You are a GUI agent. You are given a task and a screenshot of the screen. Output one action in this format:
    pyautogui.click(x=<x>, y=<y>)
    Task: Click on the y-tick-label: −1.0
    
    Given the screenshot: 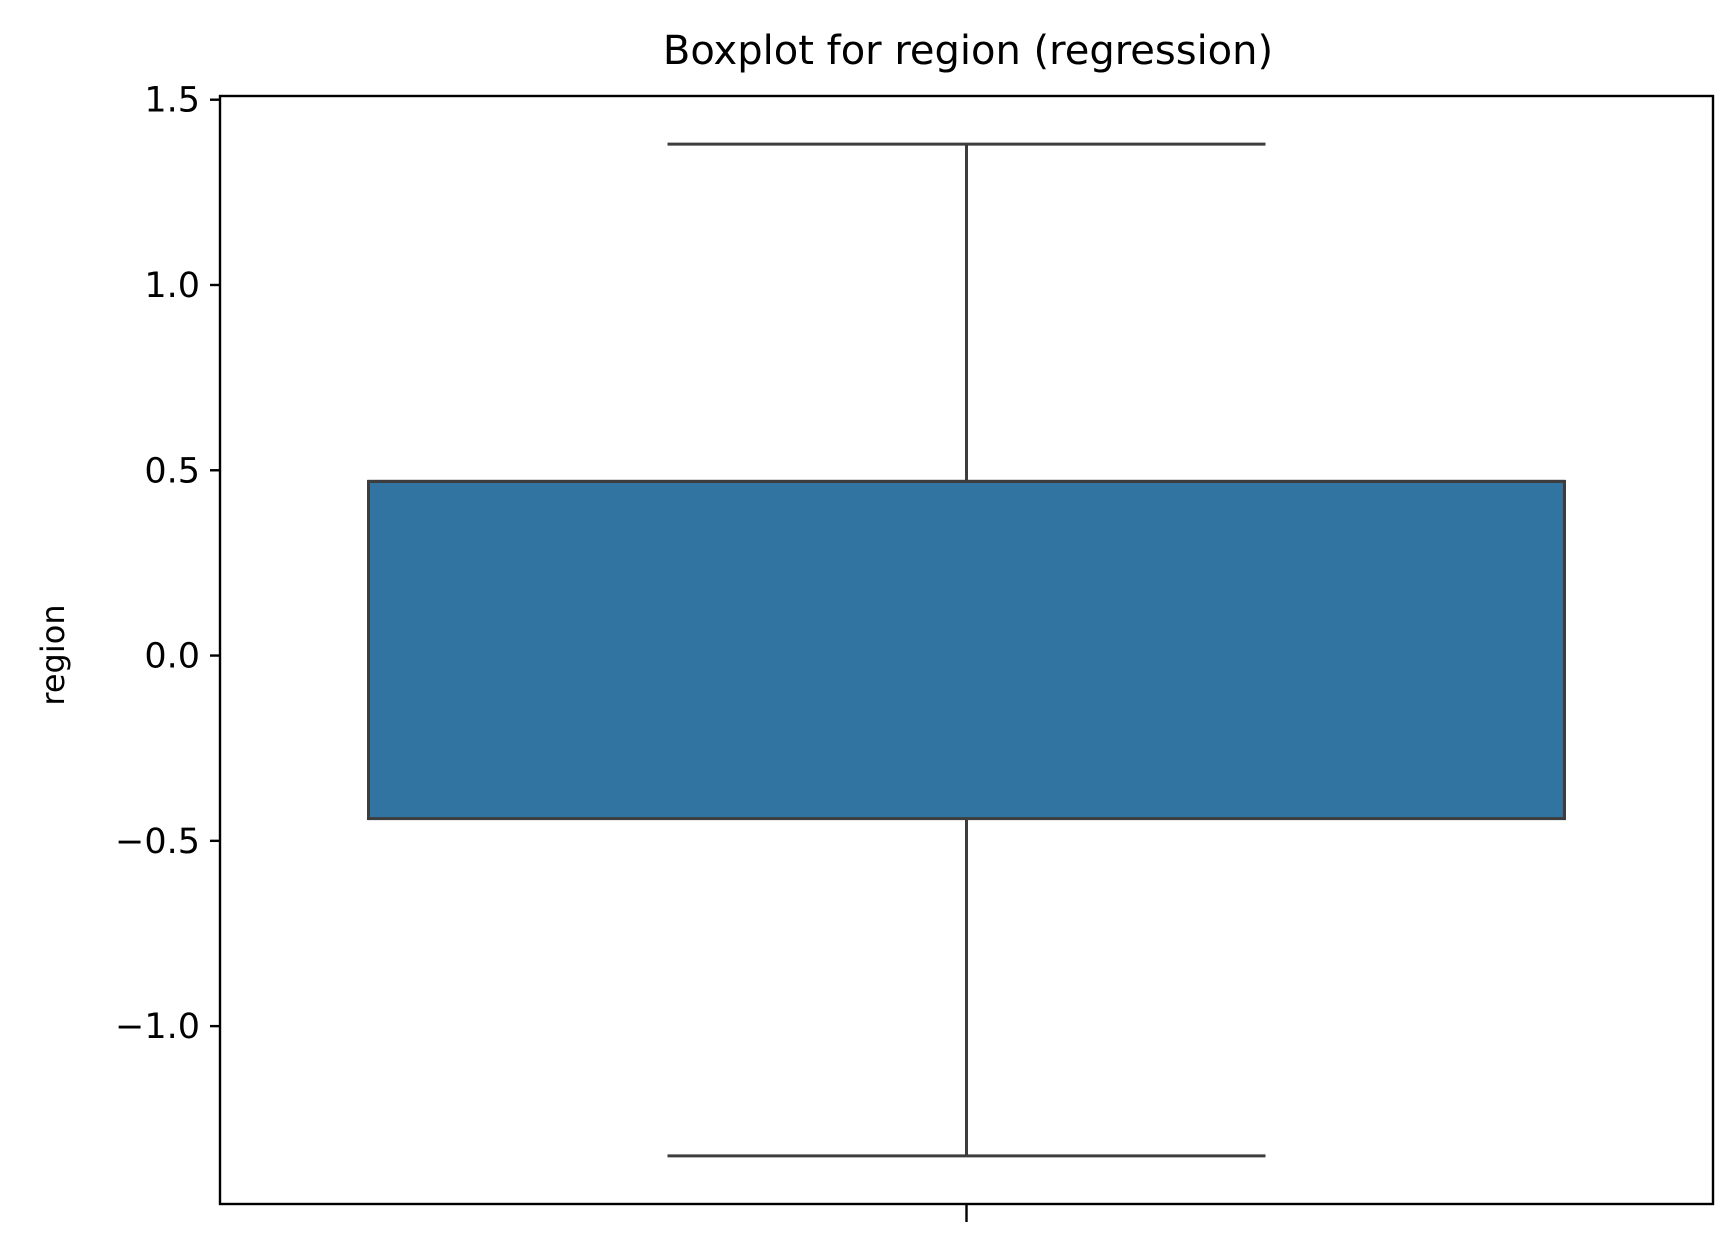 What is the action you would take?
    pyautogui.click(x=157, y=1027)
    